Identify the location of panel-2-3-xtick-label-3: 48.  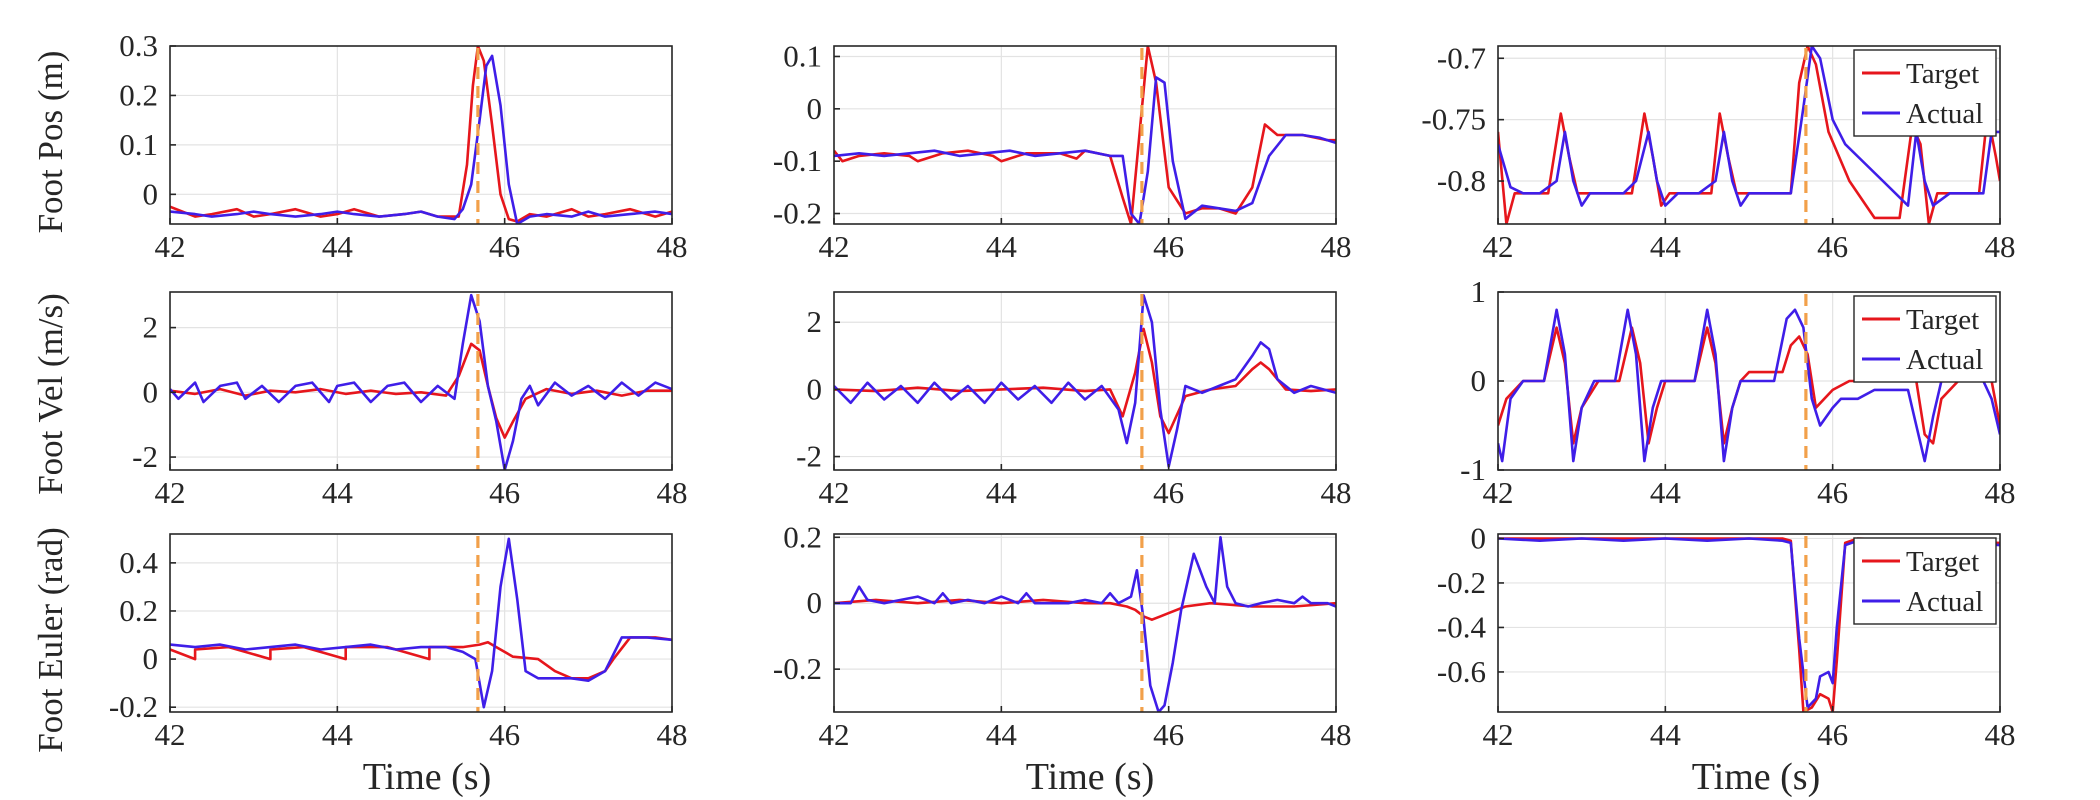
(2000, 492).